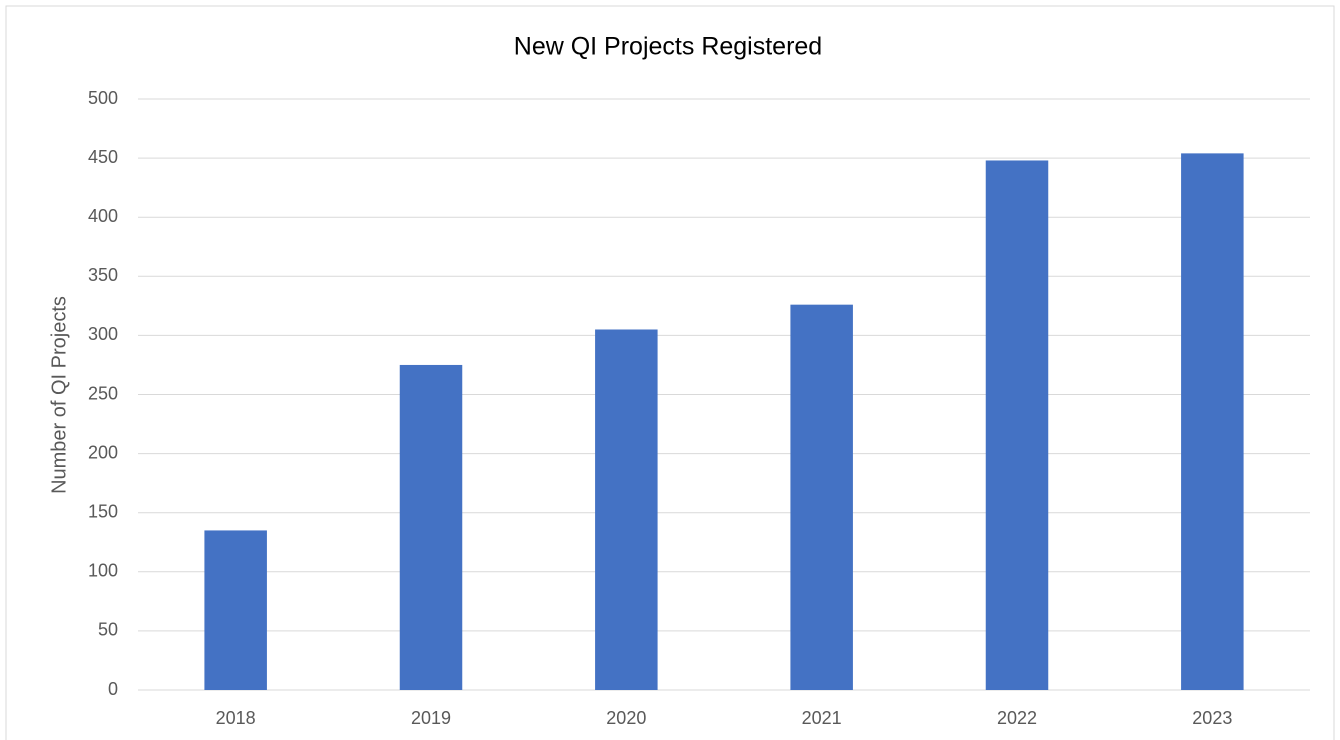  I want to click on y-tick-label: 350, so click(103, 275).